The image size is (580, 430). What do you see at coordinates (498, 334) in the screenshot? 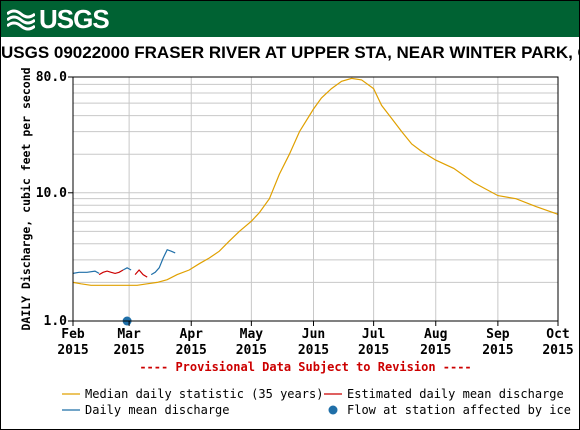
I see `x-tick-month: Sep` at bounding box center [498, 334].